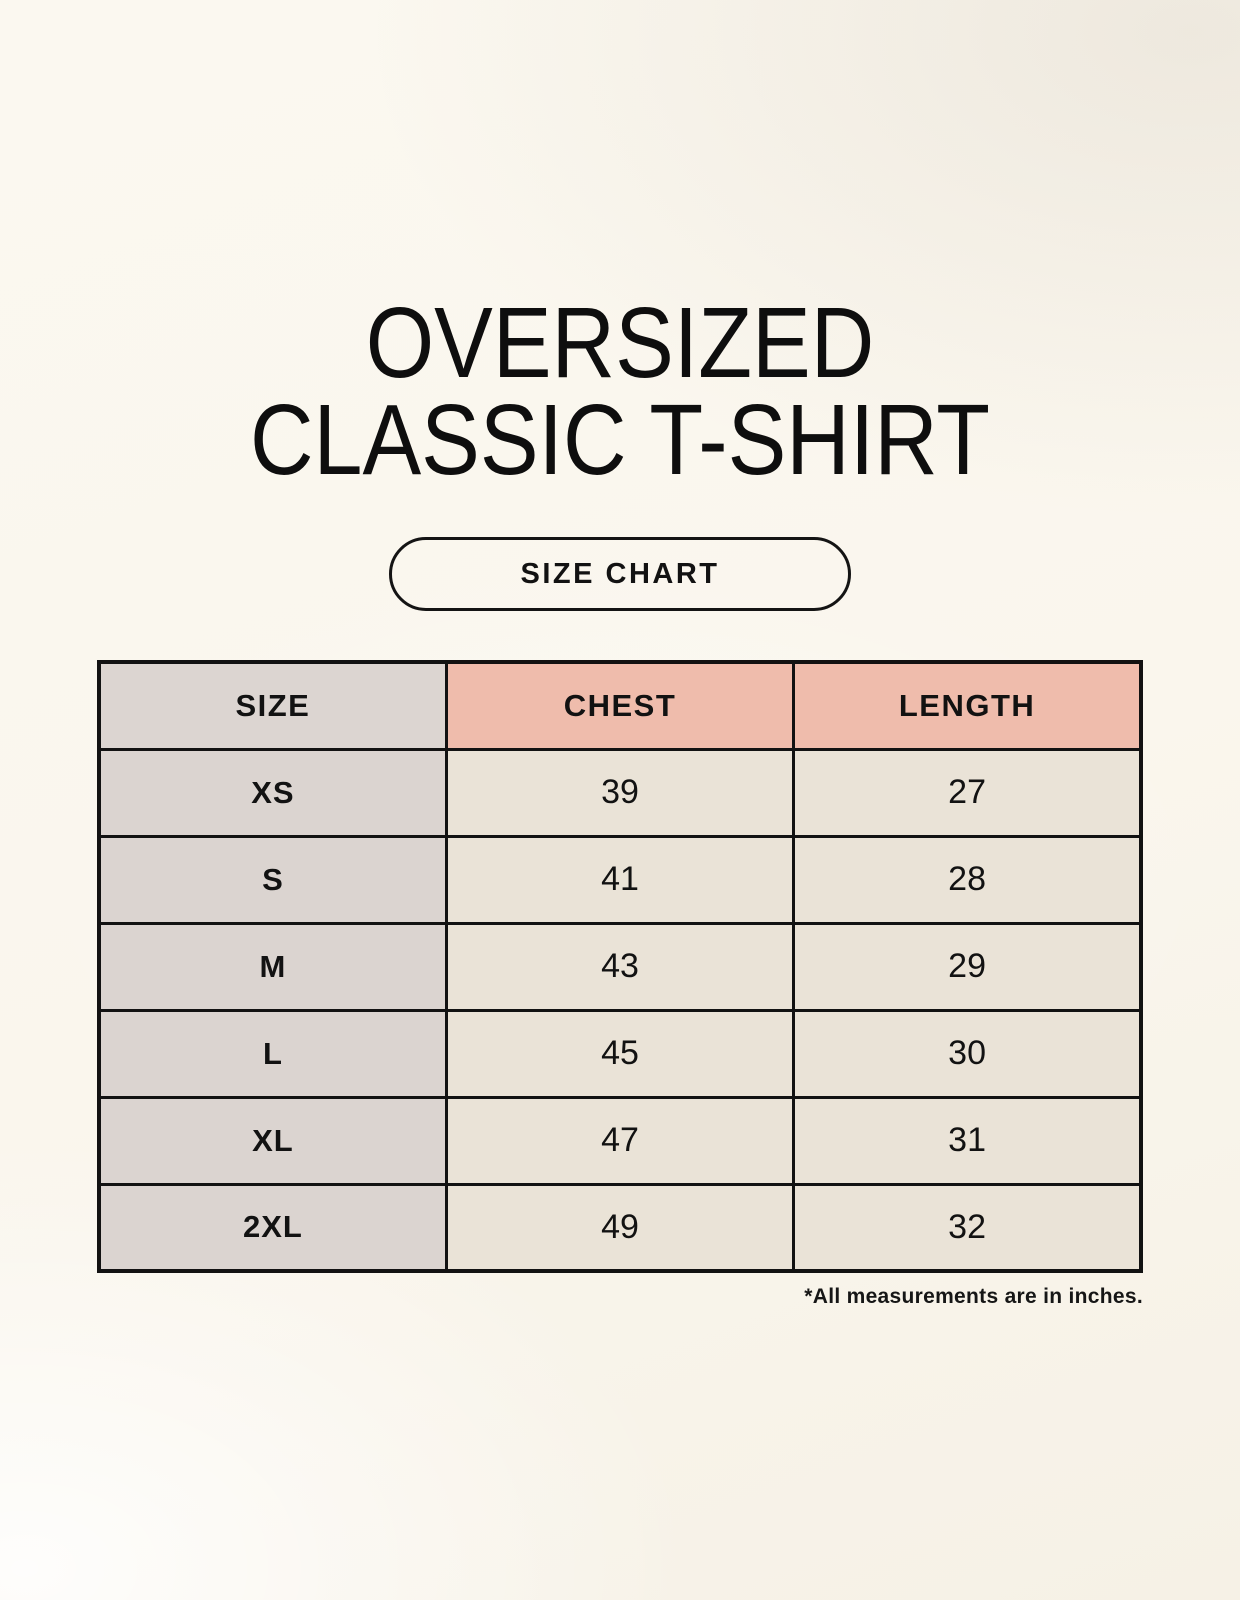 This screenshot has width=1240, height=1600. I want to click on page-title: OVERSIZED CLASSIC T-SHIRT, so click(619, 391).